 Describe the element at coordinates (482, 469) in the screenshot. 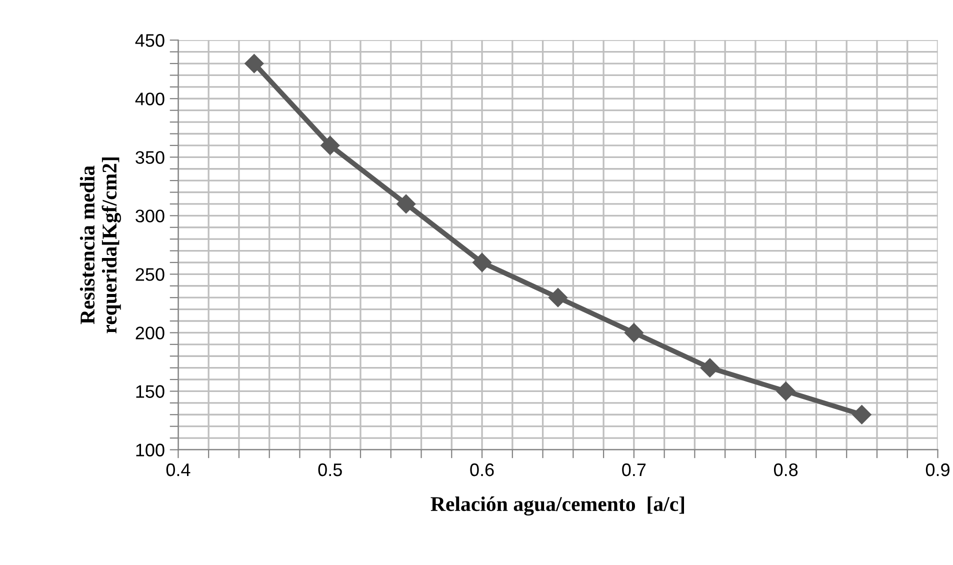

I see `x-tick-label: 0.6` at that location.